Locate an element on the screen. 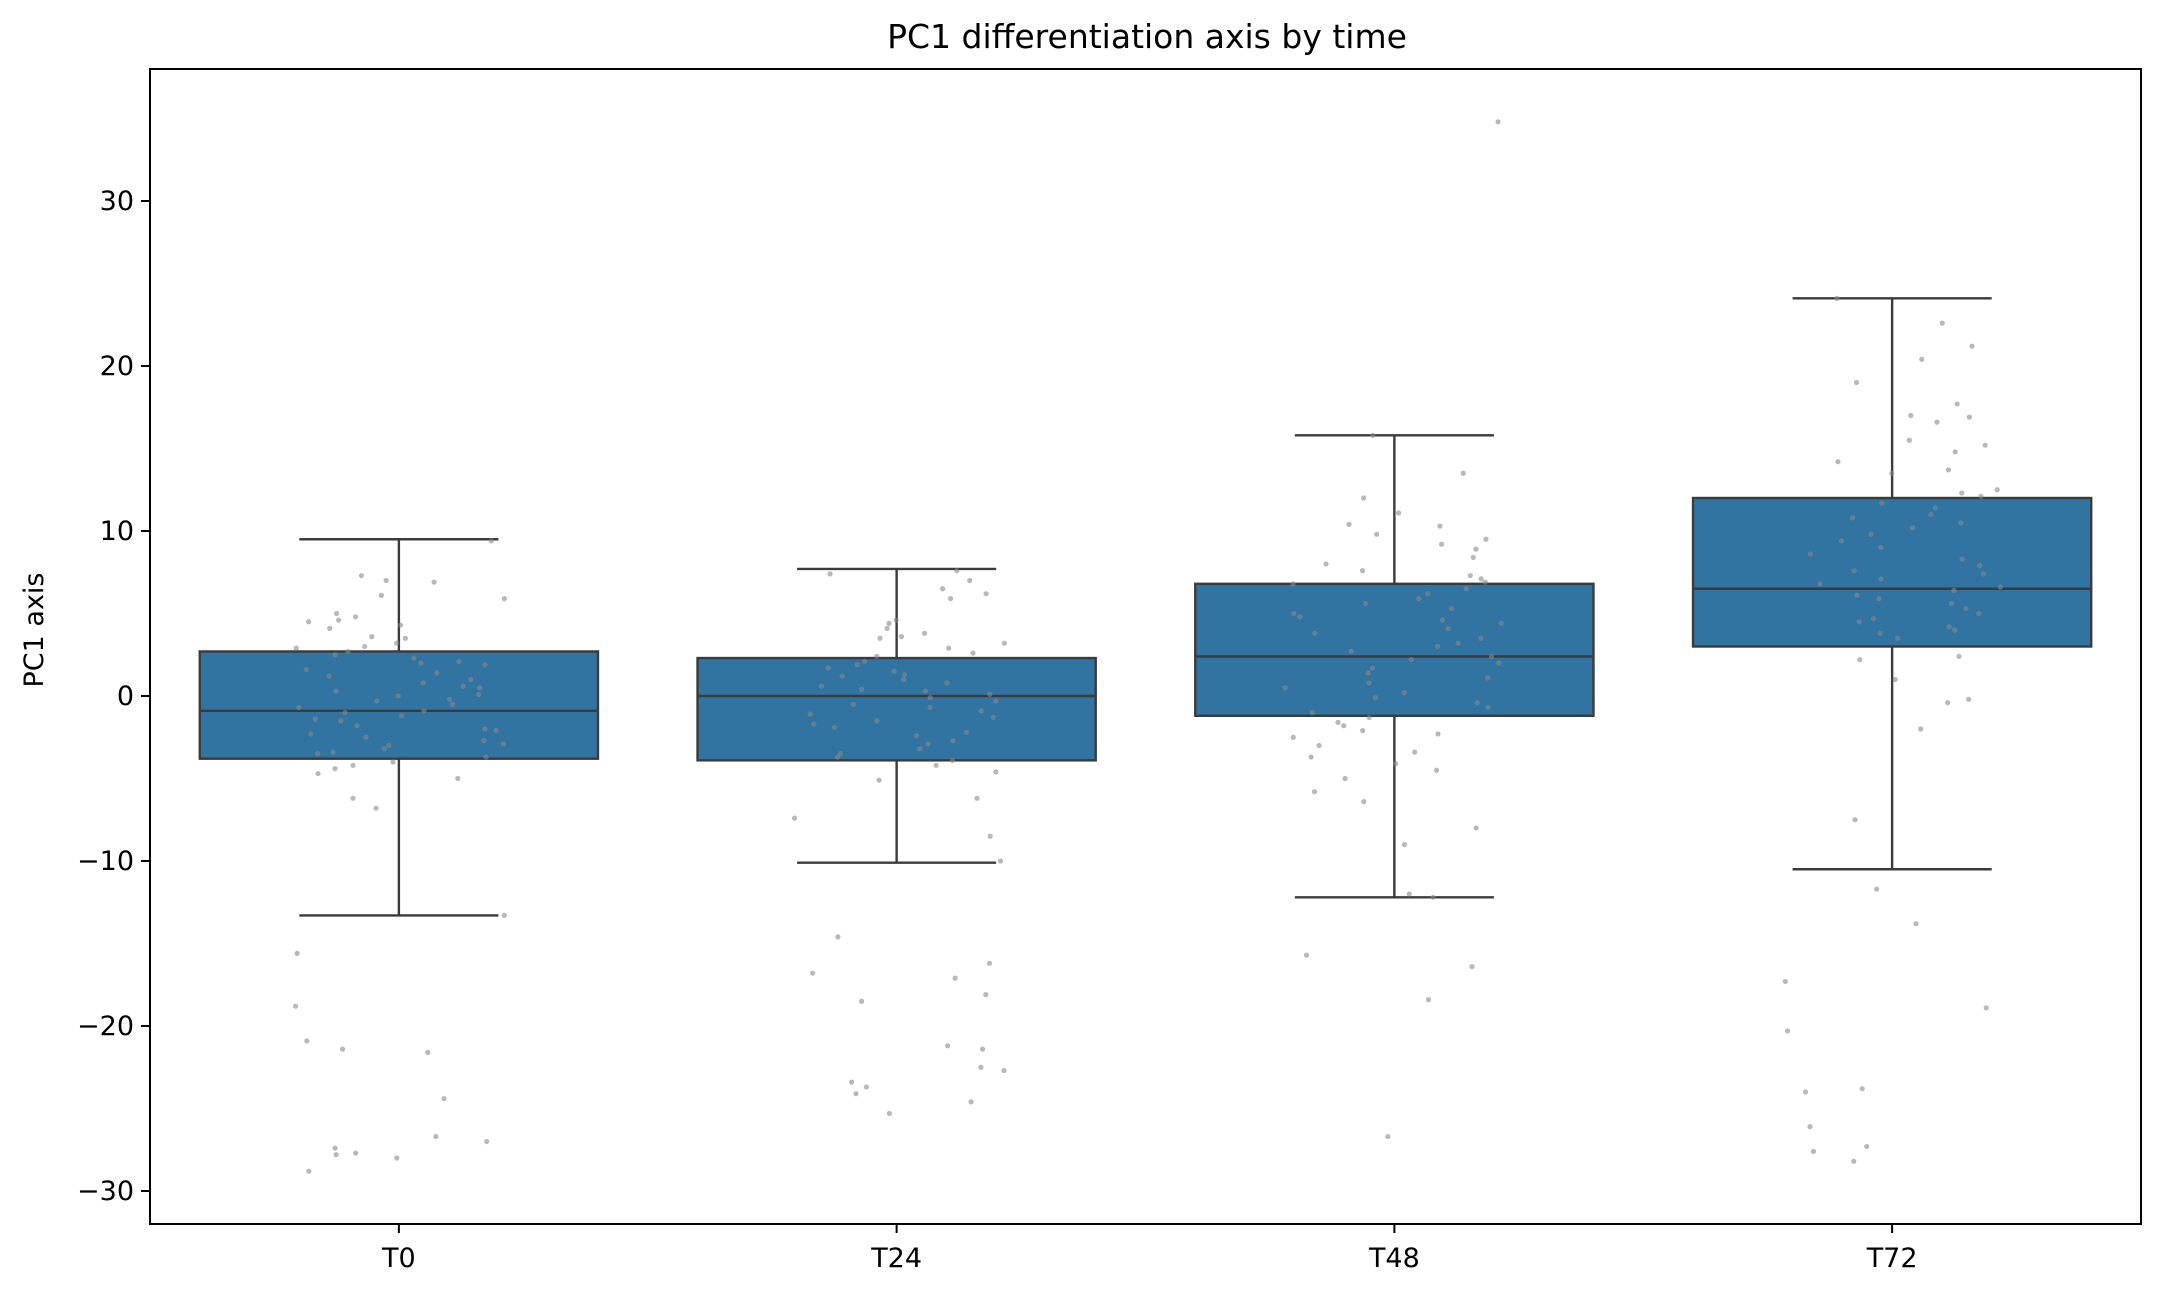  y-tick-label: −10 is located at coordinates (105, 861).